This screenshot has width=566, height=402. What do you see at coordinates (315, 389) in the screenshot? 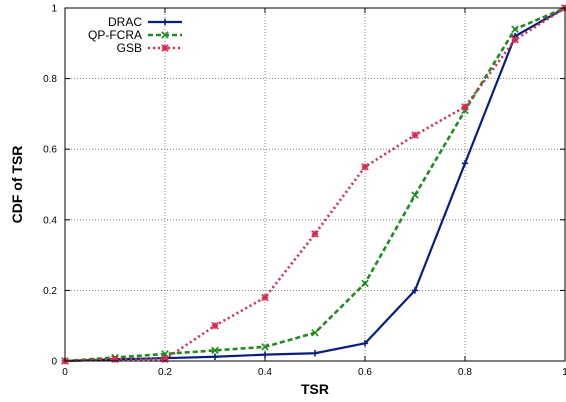
I see `x-axis-title: TSR` at bounding box center [315, 389].